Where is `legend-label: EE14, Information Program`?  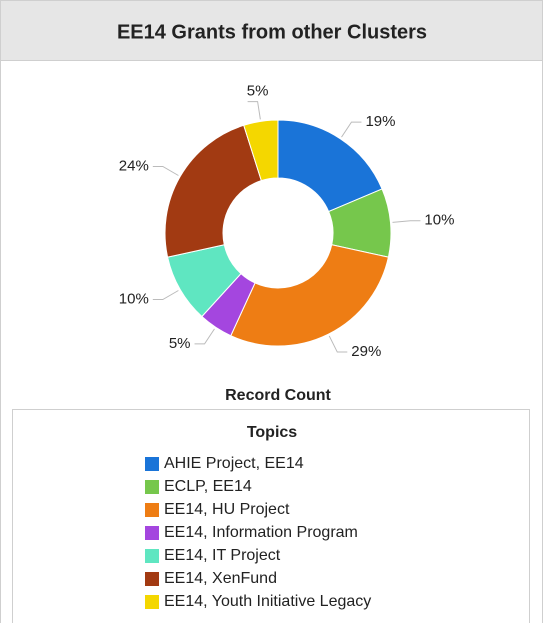
legend-label: EE14, Information Program is located at coordinates (261, 532).